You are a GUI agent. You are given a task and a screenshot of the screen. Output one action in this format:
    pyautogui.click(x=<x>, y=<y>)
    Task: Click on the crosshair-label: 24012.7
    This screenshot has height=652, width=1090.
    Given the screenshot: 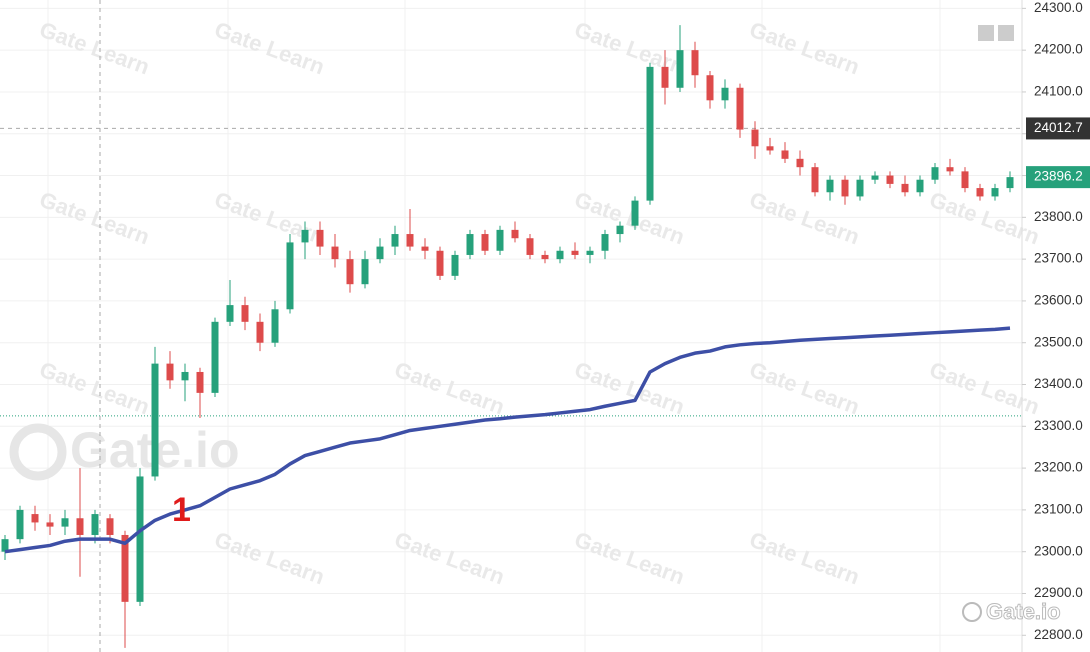 What is the action you would take?
    pyautogui.click(x=1058, y=127)
    